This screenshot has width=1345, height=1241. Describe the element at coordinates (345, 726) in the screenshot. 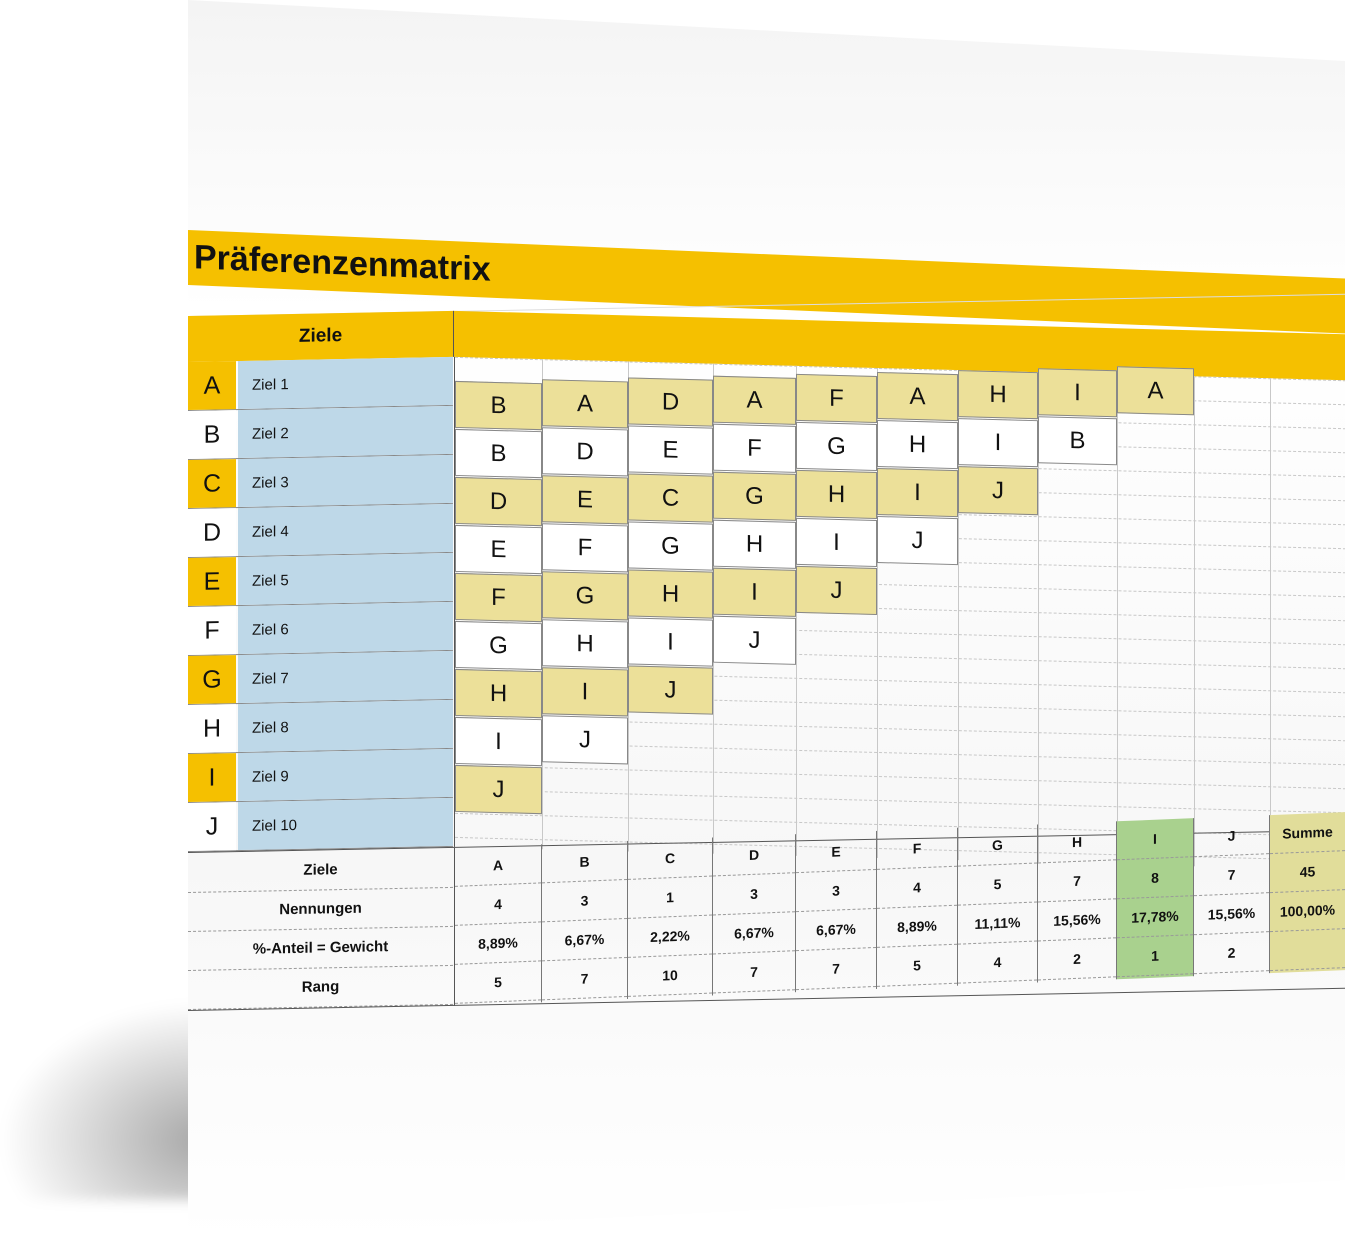

I see `goal-label: Ziel 8` at that location.